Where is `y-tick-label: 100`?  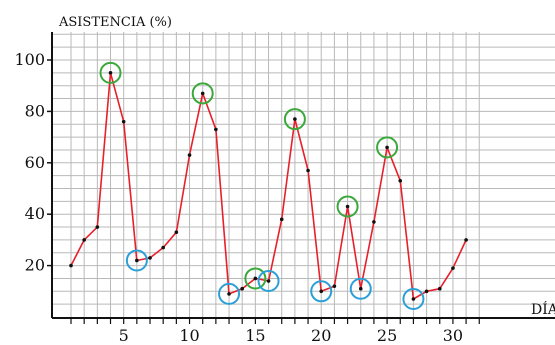
y-tick-label: 100 is located at coordinates (29, 59).